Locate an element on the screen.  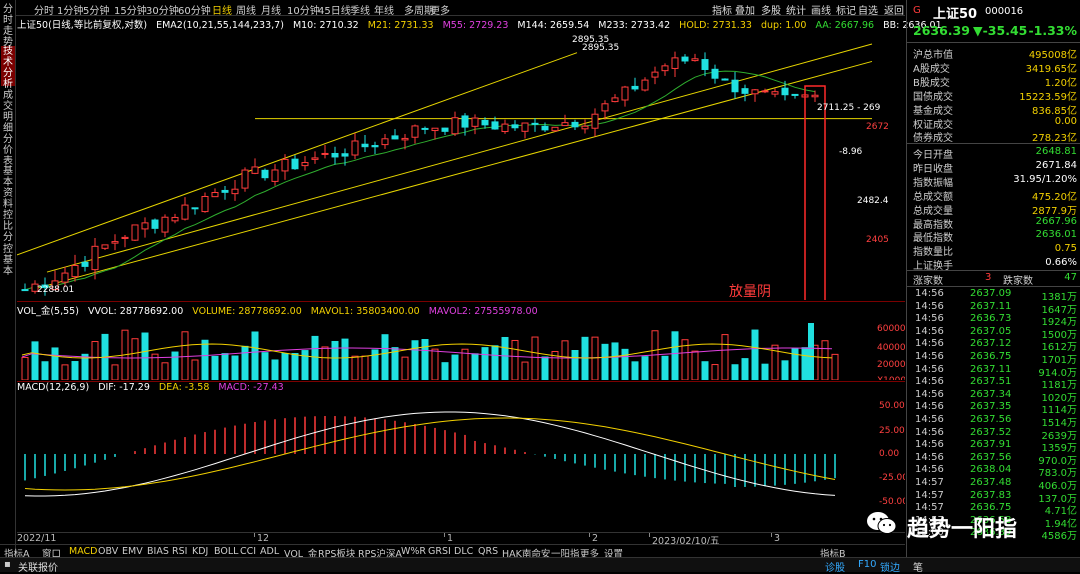
period-tab-13: 多周期 is located at coordinates (419, 11).